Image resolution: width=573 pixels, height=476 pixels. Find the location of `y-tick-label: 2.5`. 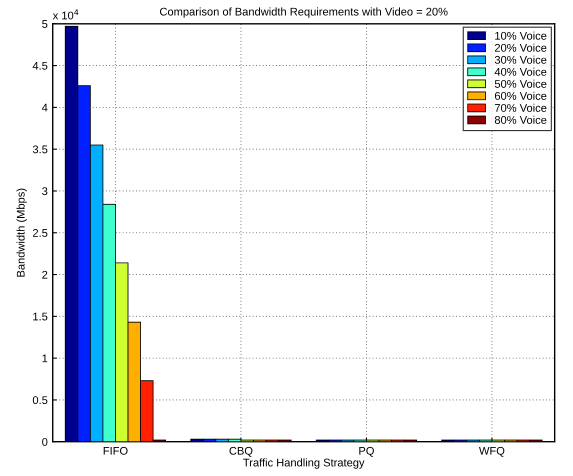

y-tick-label: 2.5 is located at coordinates (40, 233).